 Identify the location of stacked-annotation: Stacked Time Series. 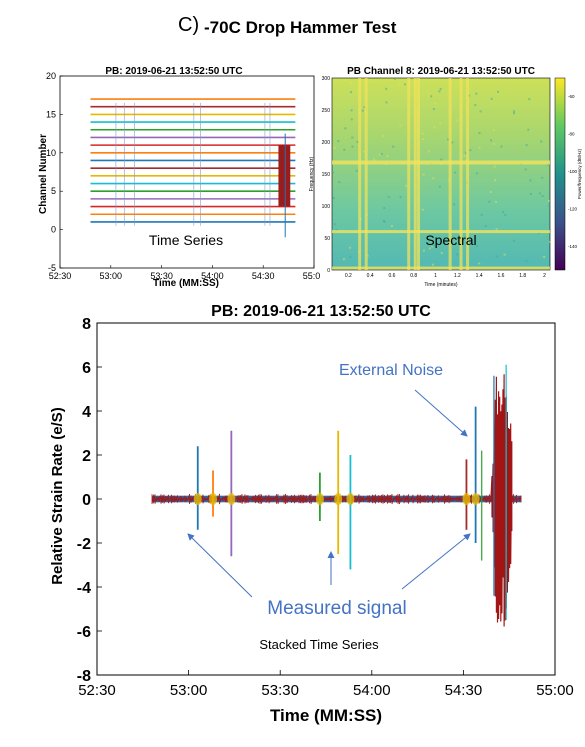
(319, 644).